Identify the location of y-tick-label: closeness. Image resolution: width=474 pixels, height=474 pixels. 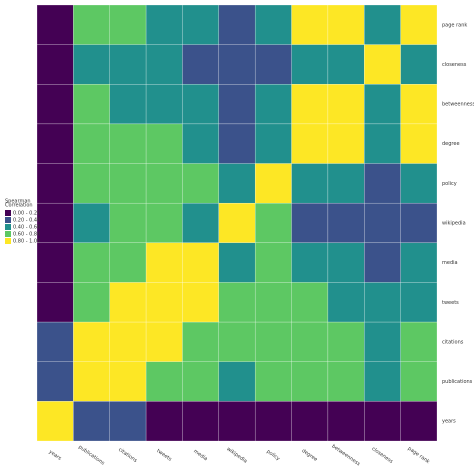
(454, 65).